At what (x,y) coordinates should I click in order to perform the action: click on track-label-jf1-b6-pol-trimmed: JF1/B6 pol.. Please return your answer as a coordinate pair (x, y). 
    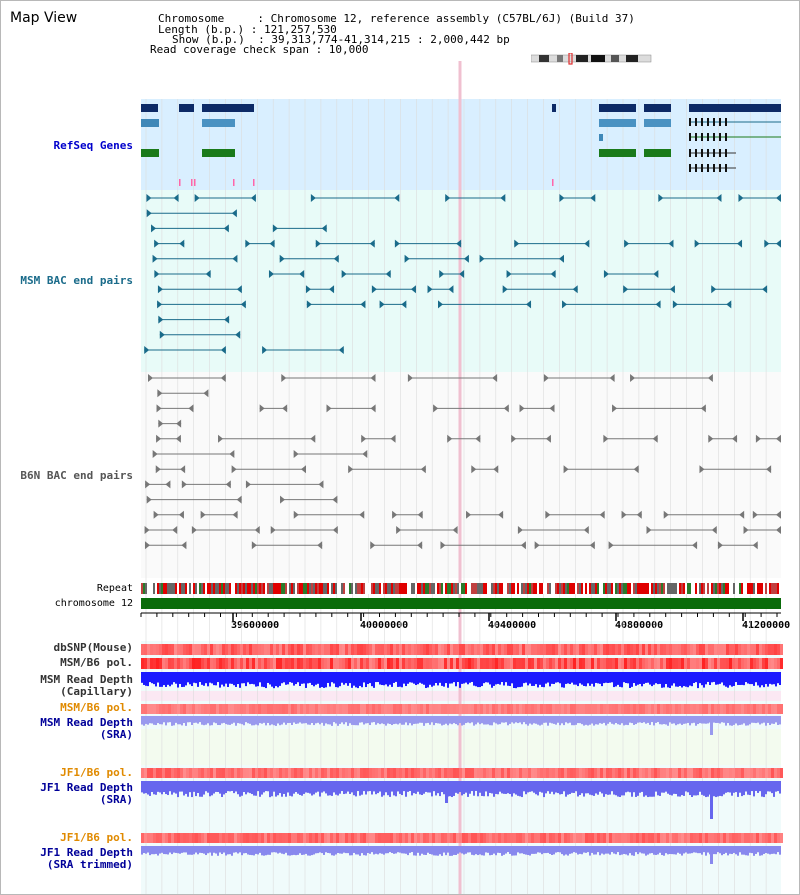
    Looking at the image, I should click on (96, 837).